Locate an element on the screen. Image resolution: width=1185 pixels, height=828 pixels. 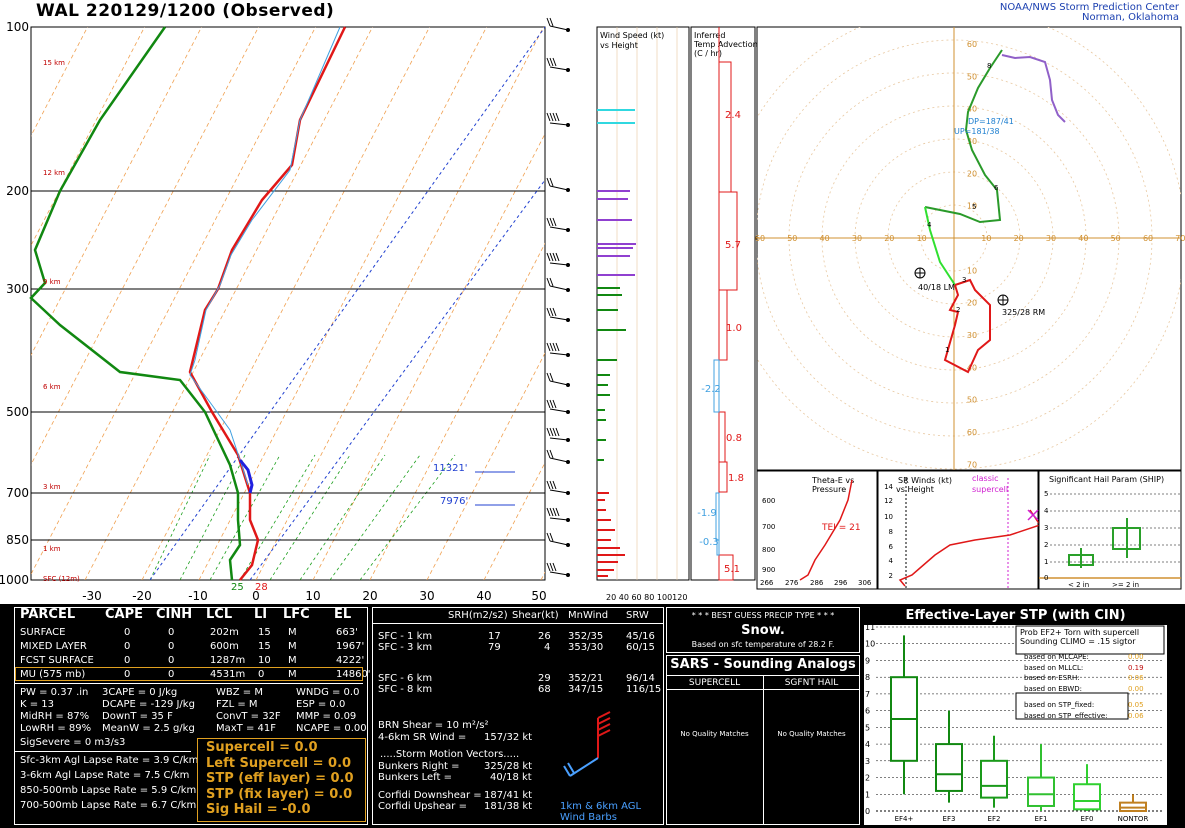
virtual-temp-segment is located at coordinates (246, 476).